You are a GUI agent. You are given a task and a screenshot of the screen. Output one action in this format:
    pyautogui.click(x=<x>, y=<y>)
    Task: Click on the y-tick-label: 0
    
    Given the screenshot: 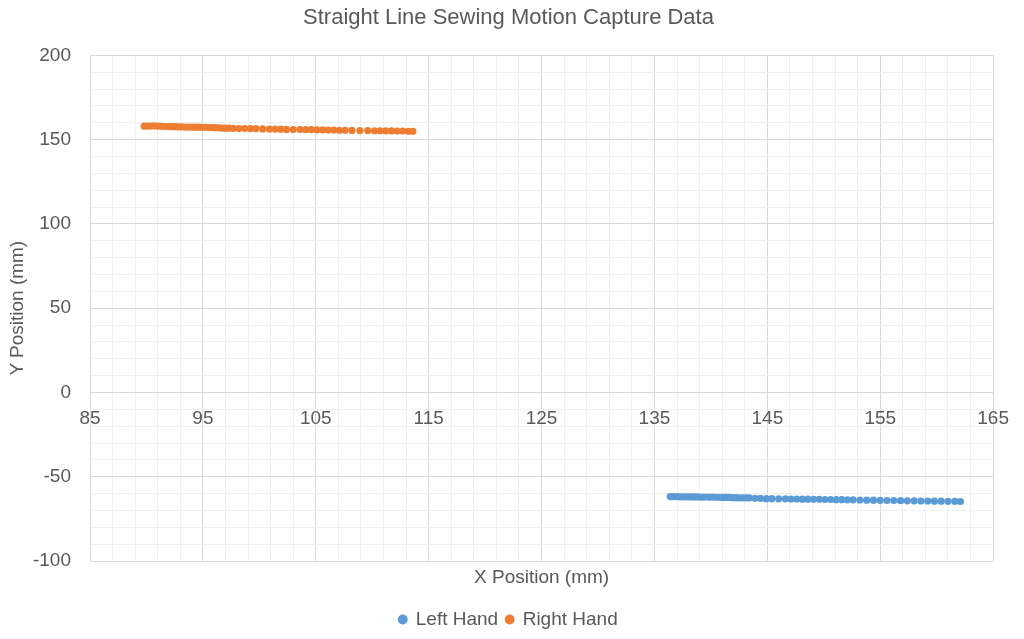 What is the action you would take?
    pyautogui.click(x=65, y=391)
    